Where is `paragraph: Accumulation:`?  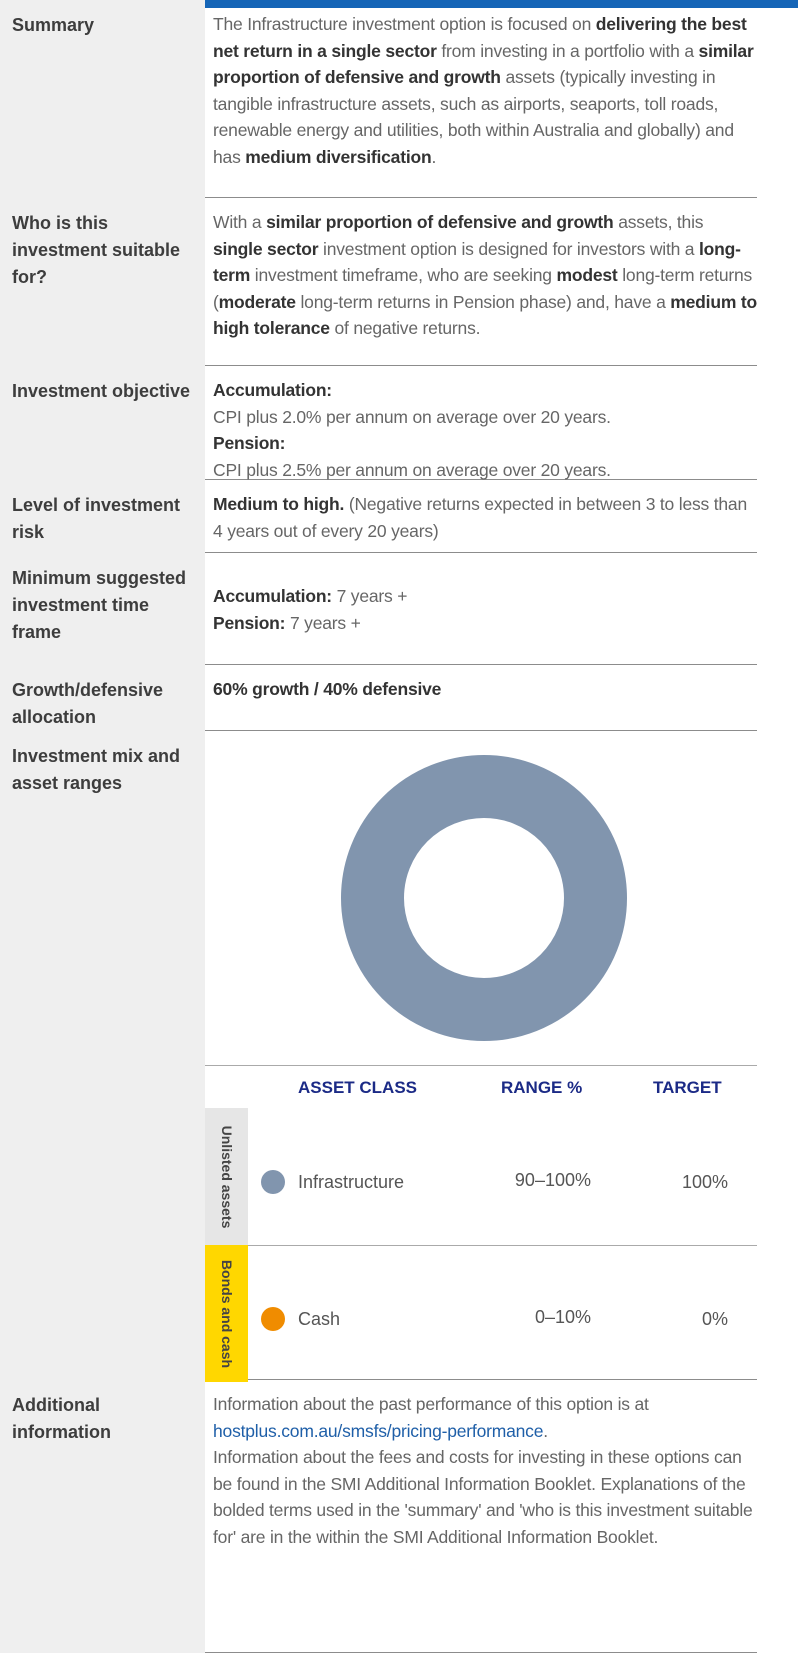 paragraph: Accumulation: is located at coordinates (485, 390).